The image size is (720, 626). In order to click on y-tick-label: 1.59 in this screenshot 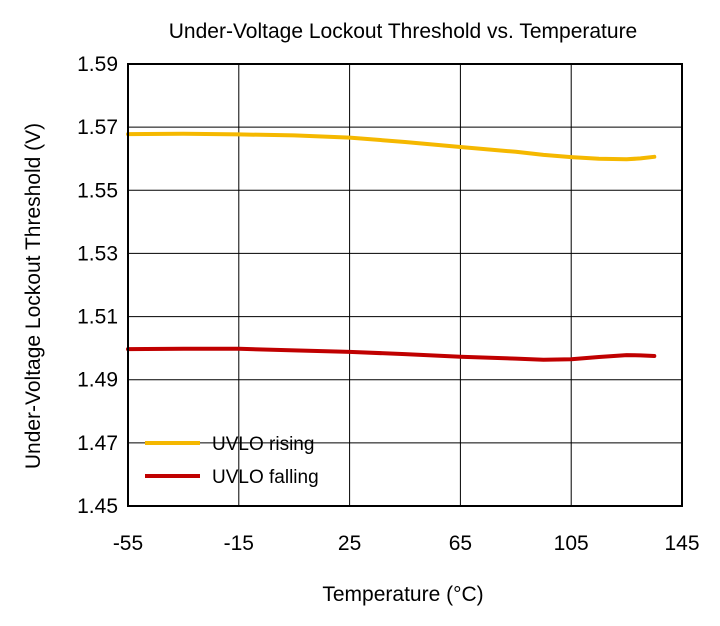, I will do `click(97, 64)`.